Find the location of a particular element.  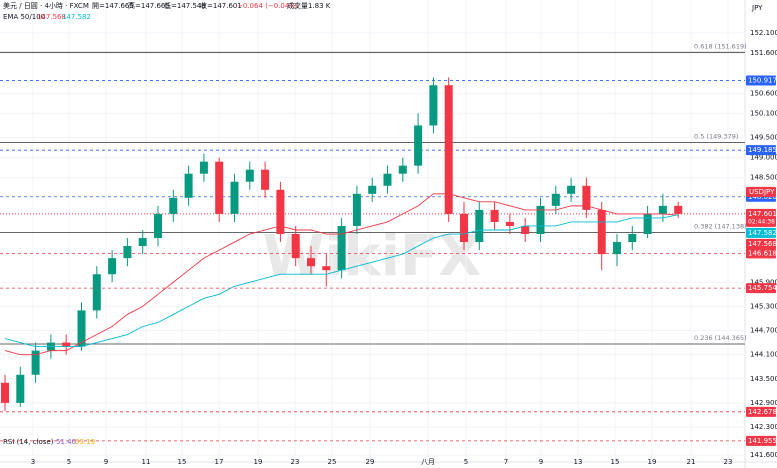

y-tick-label: 141.600 is located at coordinates (763, 455).